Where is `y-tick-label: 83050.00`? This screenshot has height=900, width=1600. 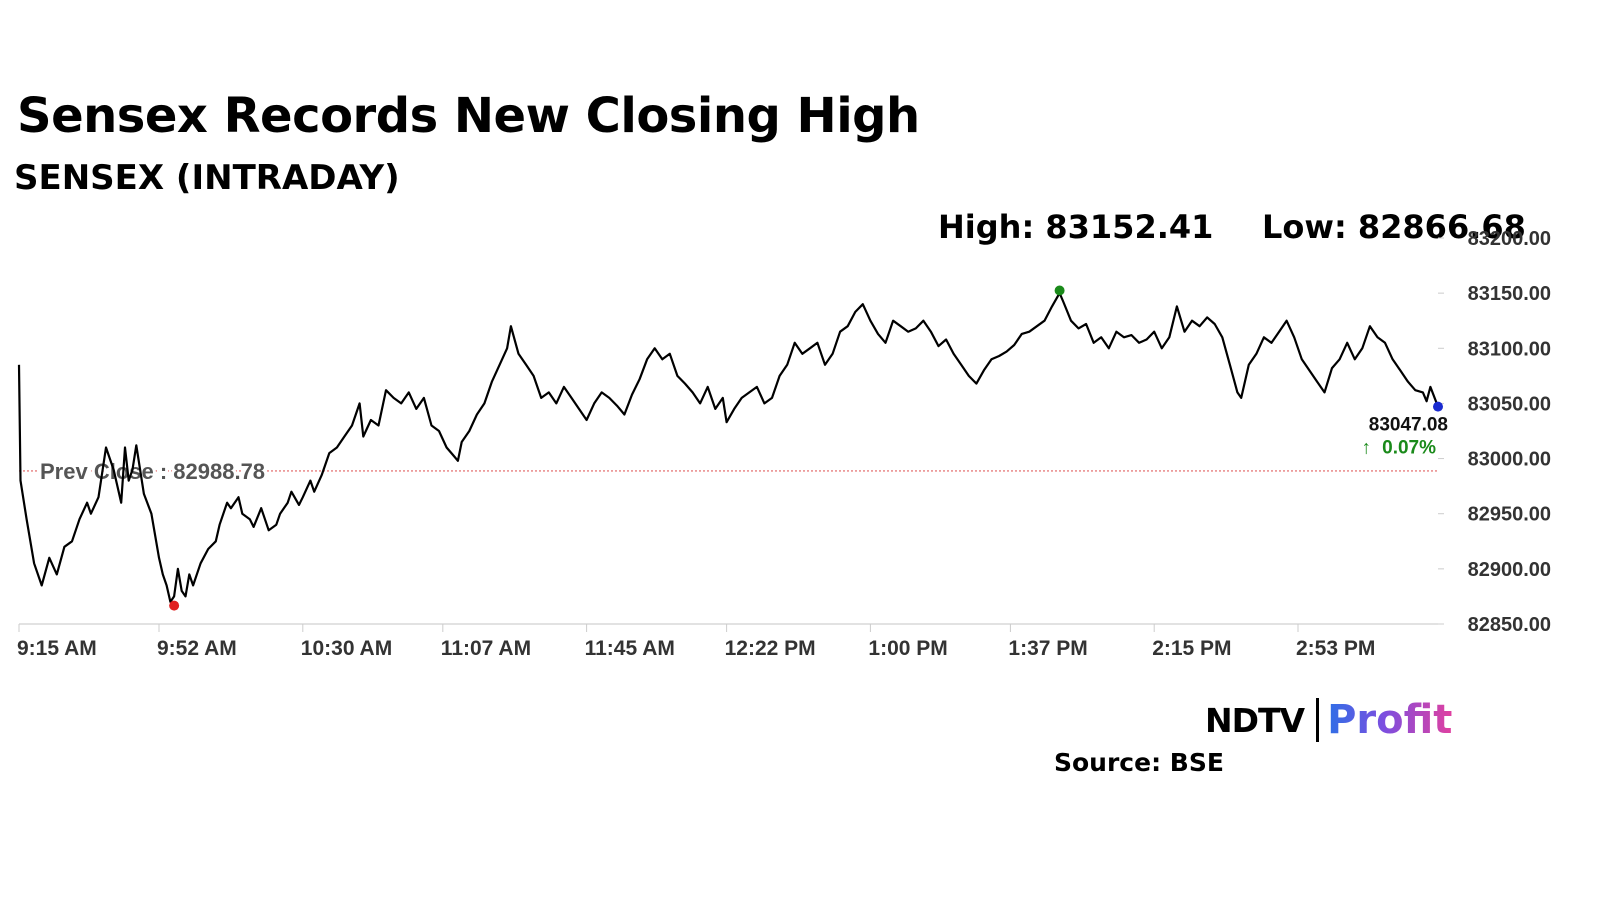
y-tick-label: 83050.00 is located at coordinates (1509, 404).